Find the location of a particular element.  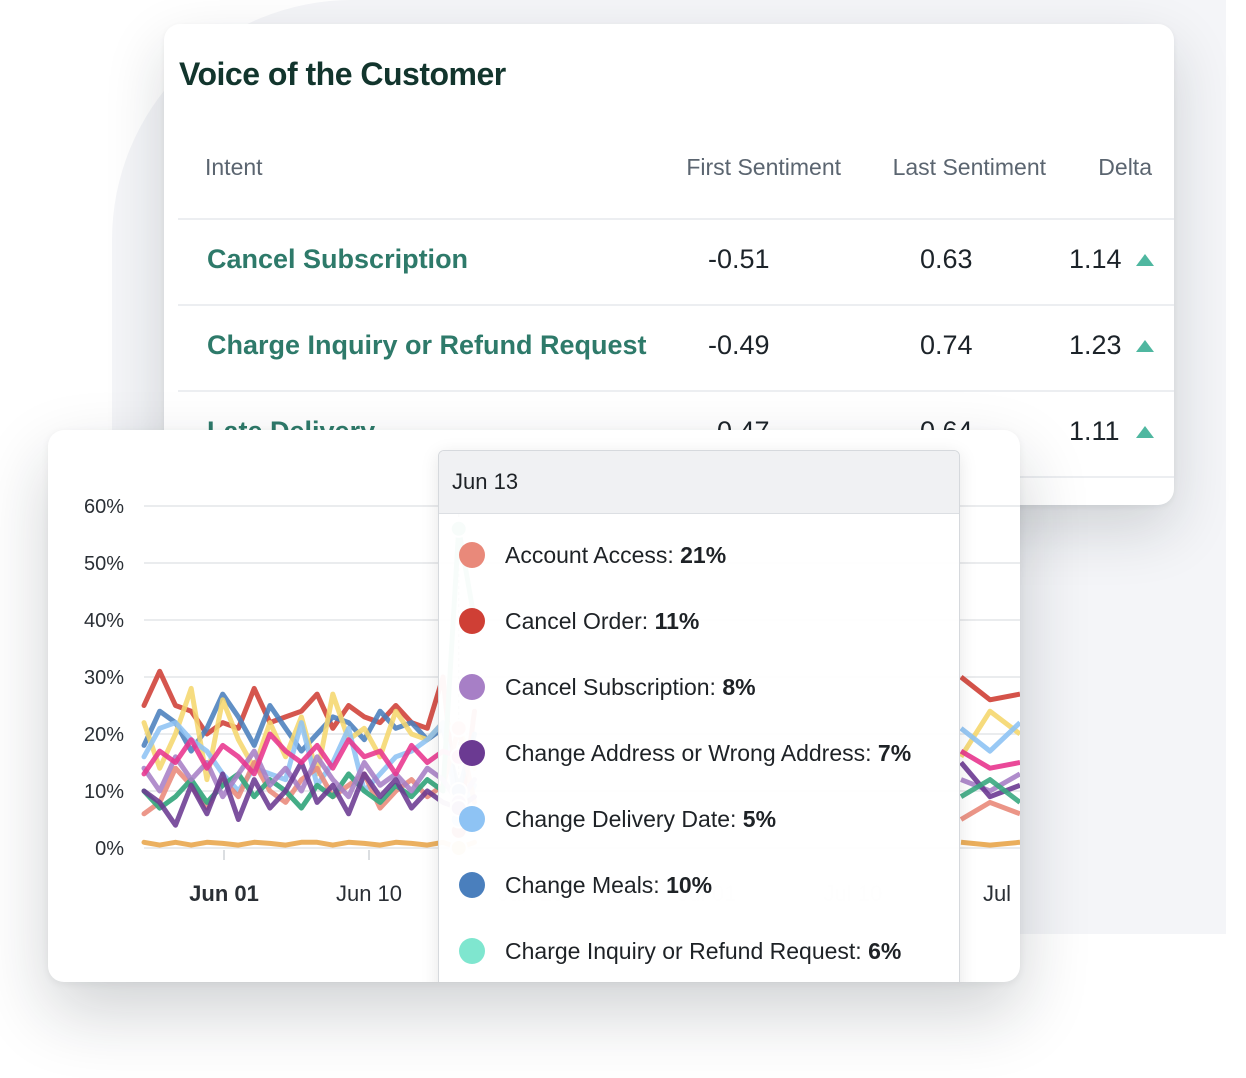

tooltip-item-label: Change Meals: is located at coordinates (586, 884).